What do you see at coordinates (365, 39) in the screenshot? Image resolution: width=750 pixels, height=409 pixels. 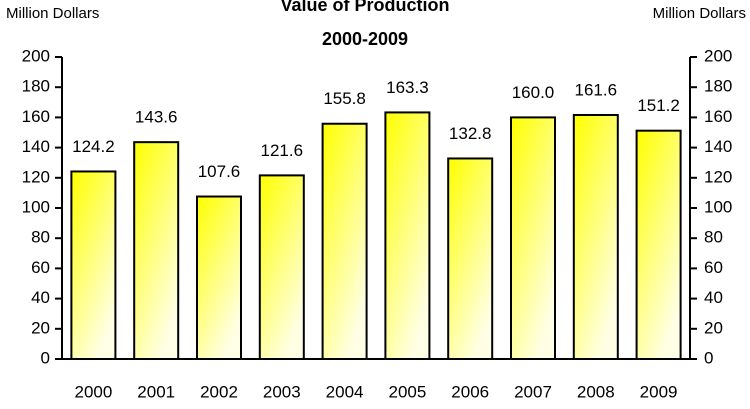 I see `chart-subtitle: 2000-2009` at bounding box center [365, 39].